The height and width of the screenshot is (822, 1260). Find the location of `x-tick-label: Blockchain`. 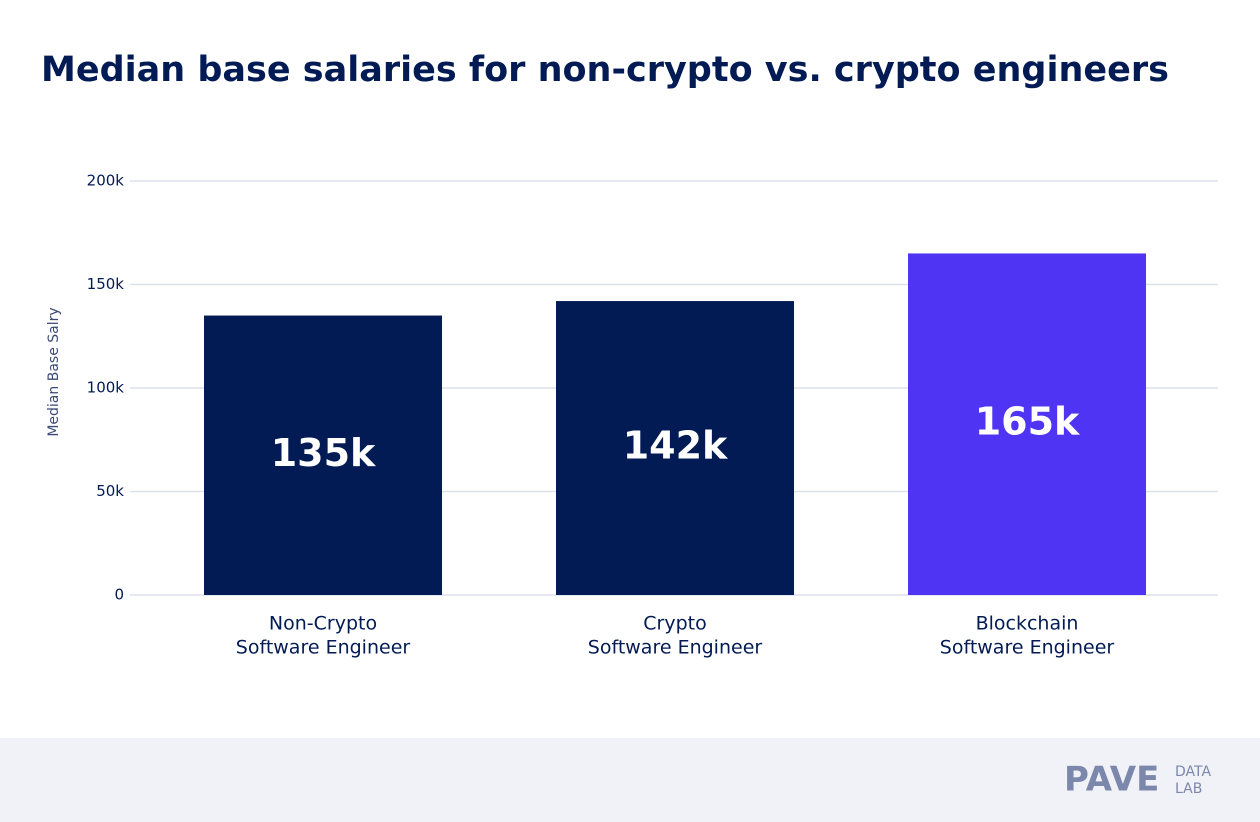

x-tick-label: Blockchain is located at coordinates (1027, 624).